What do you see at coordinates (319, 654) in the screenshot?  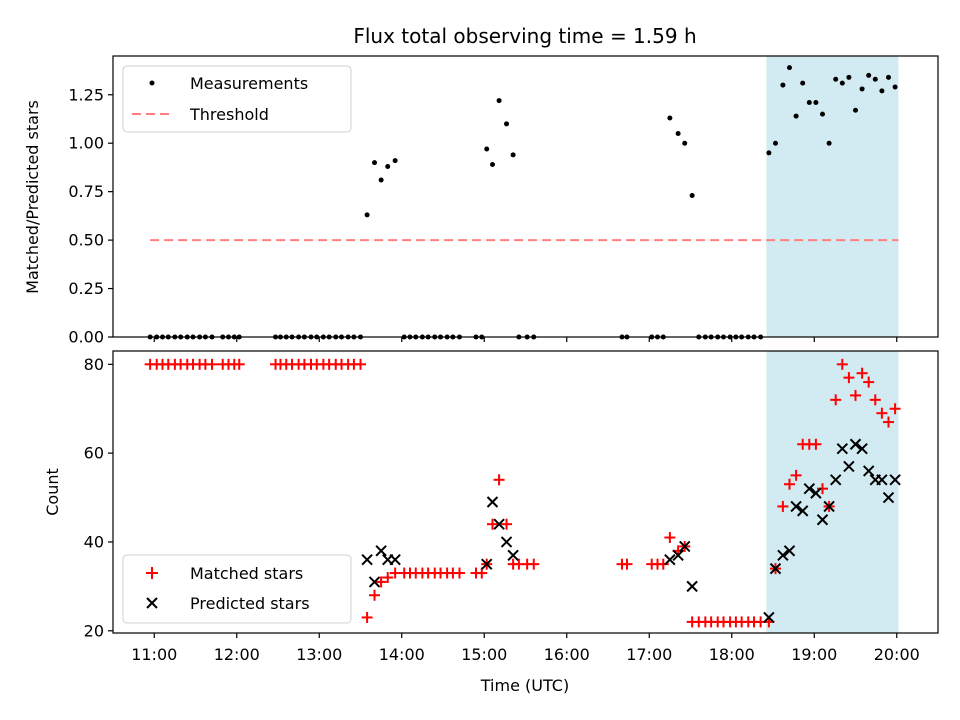 I see `x-tick-label: 13:00` at bounding box center [319, 654].